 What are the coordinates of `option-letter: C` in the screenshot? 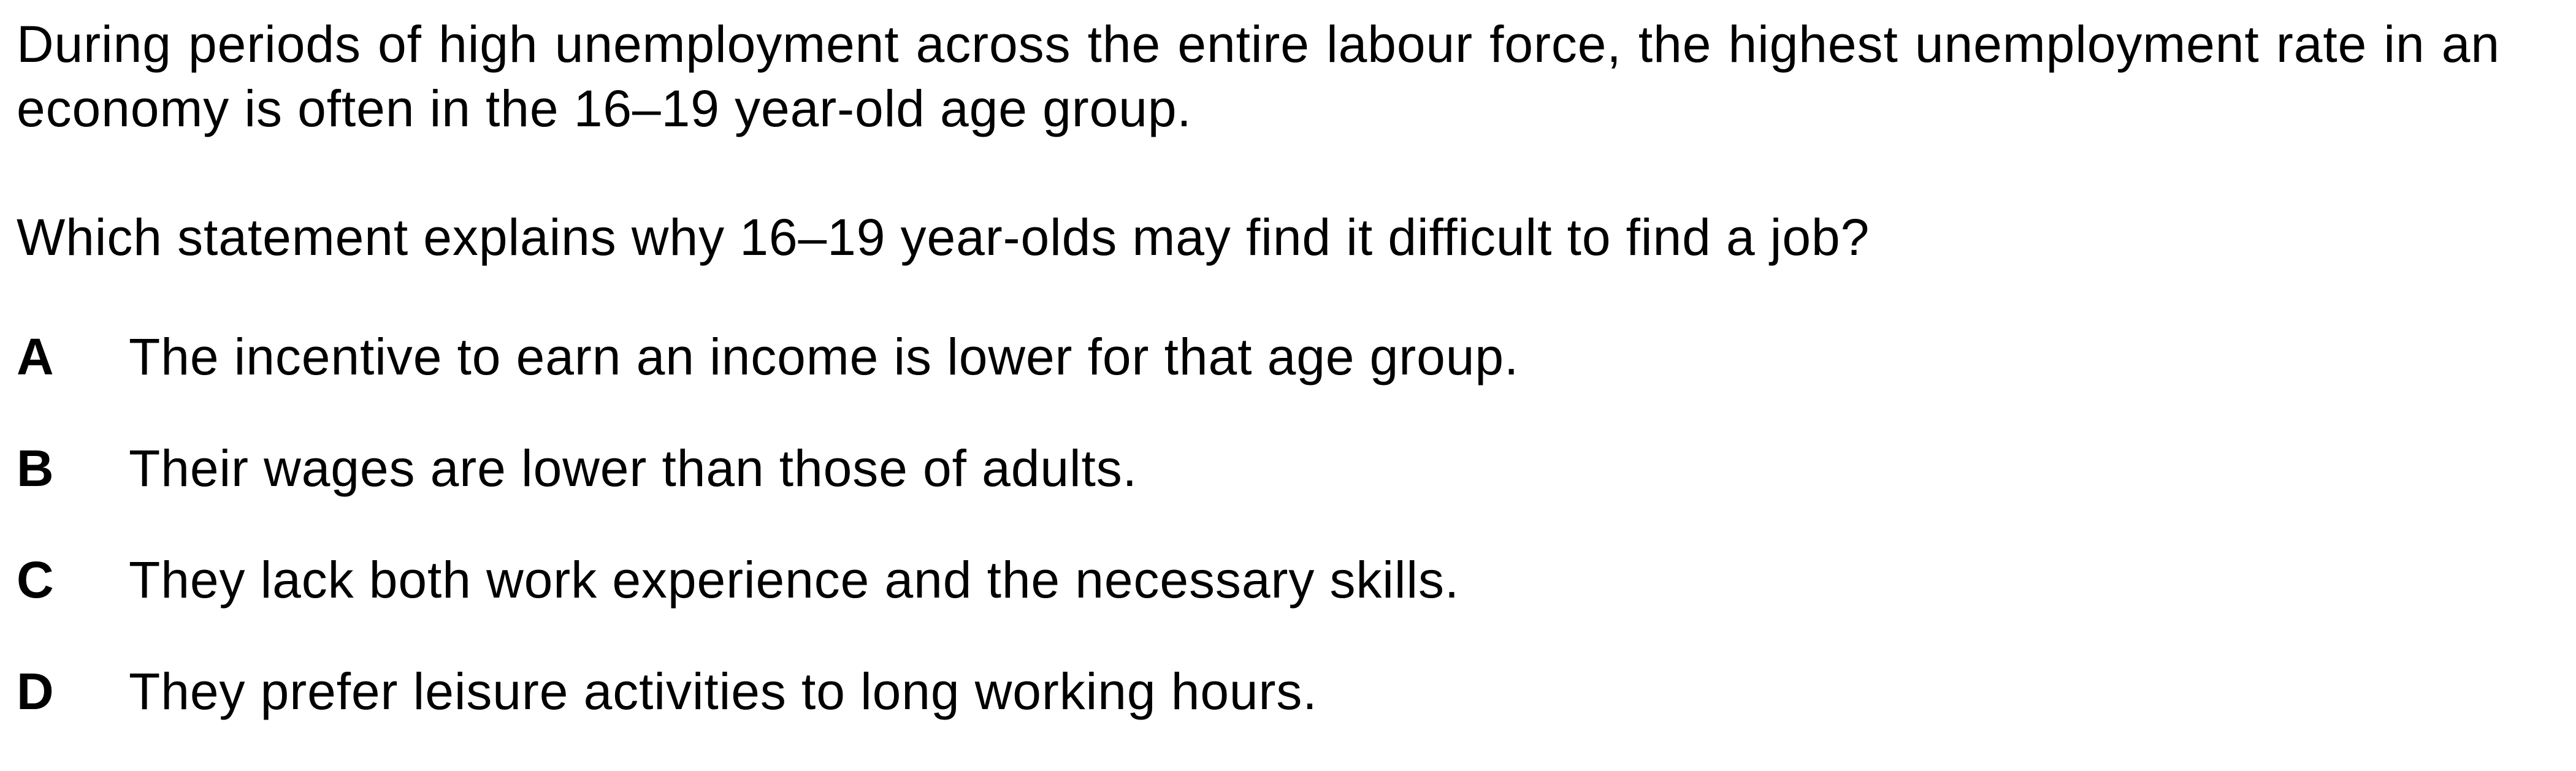 It's located at (36, 580).